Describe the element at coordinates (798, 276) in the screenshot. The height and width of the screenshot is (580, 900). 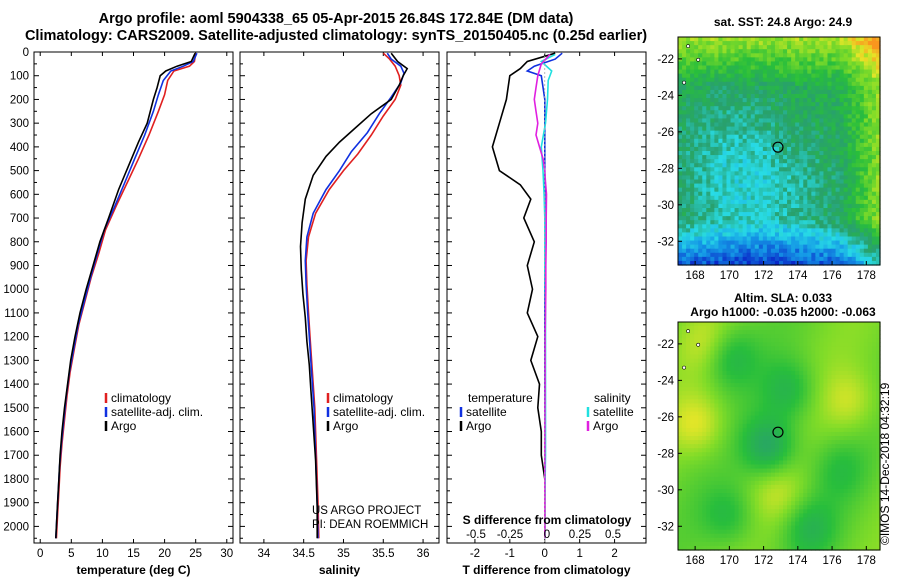
I see `ax-sst-xtick-label: 174` at that location.